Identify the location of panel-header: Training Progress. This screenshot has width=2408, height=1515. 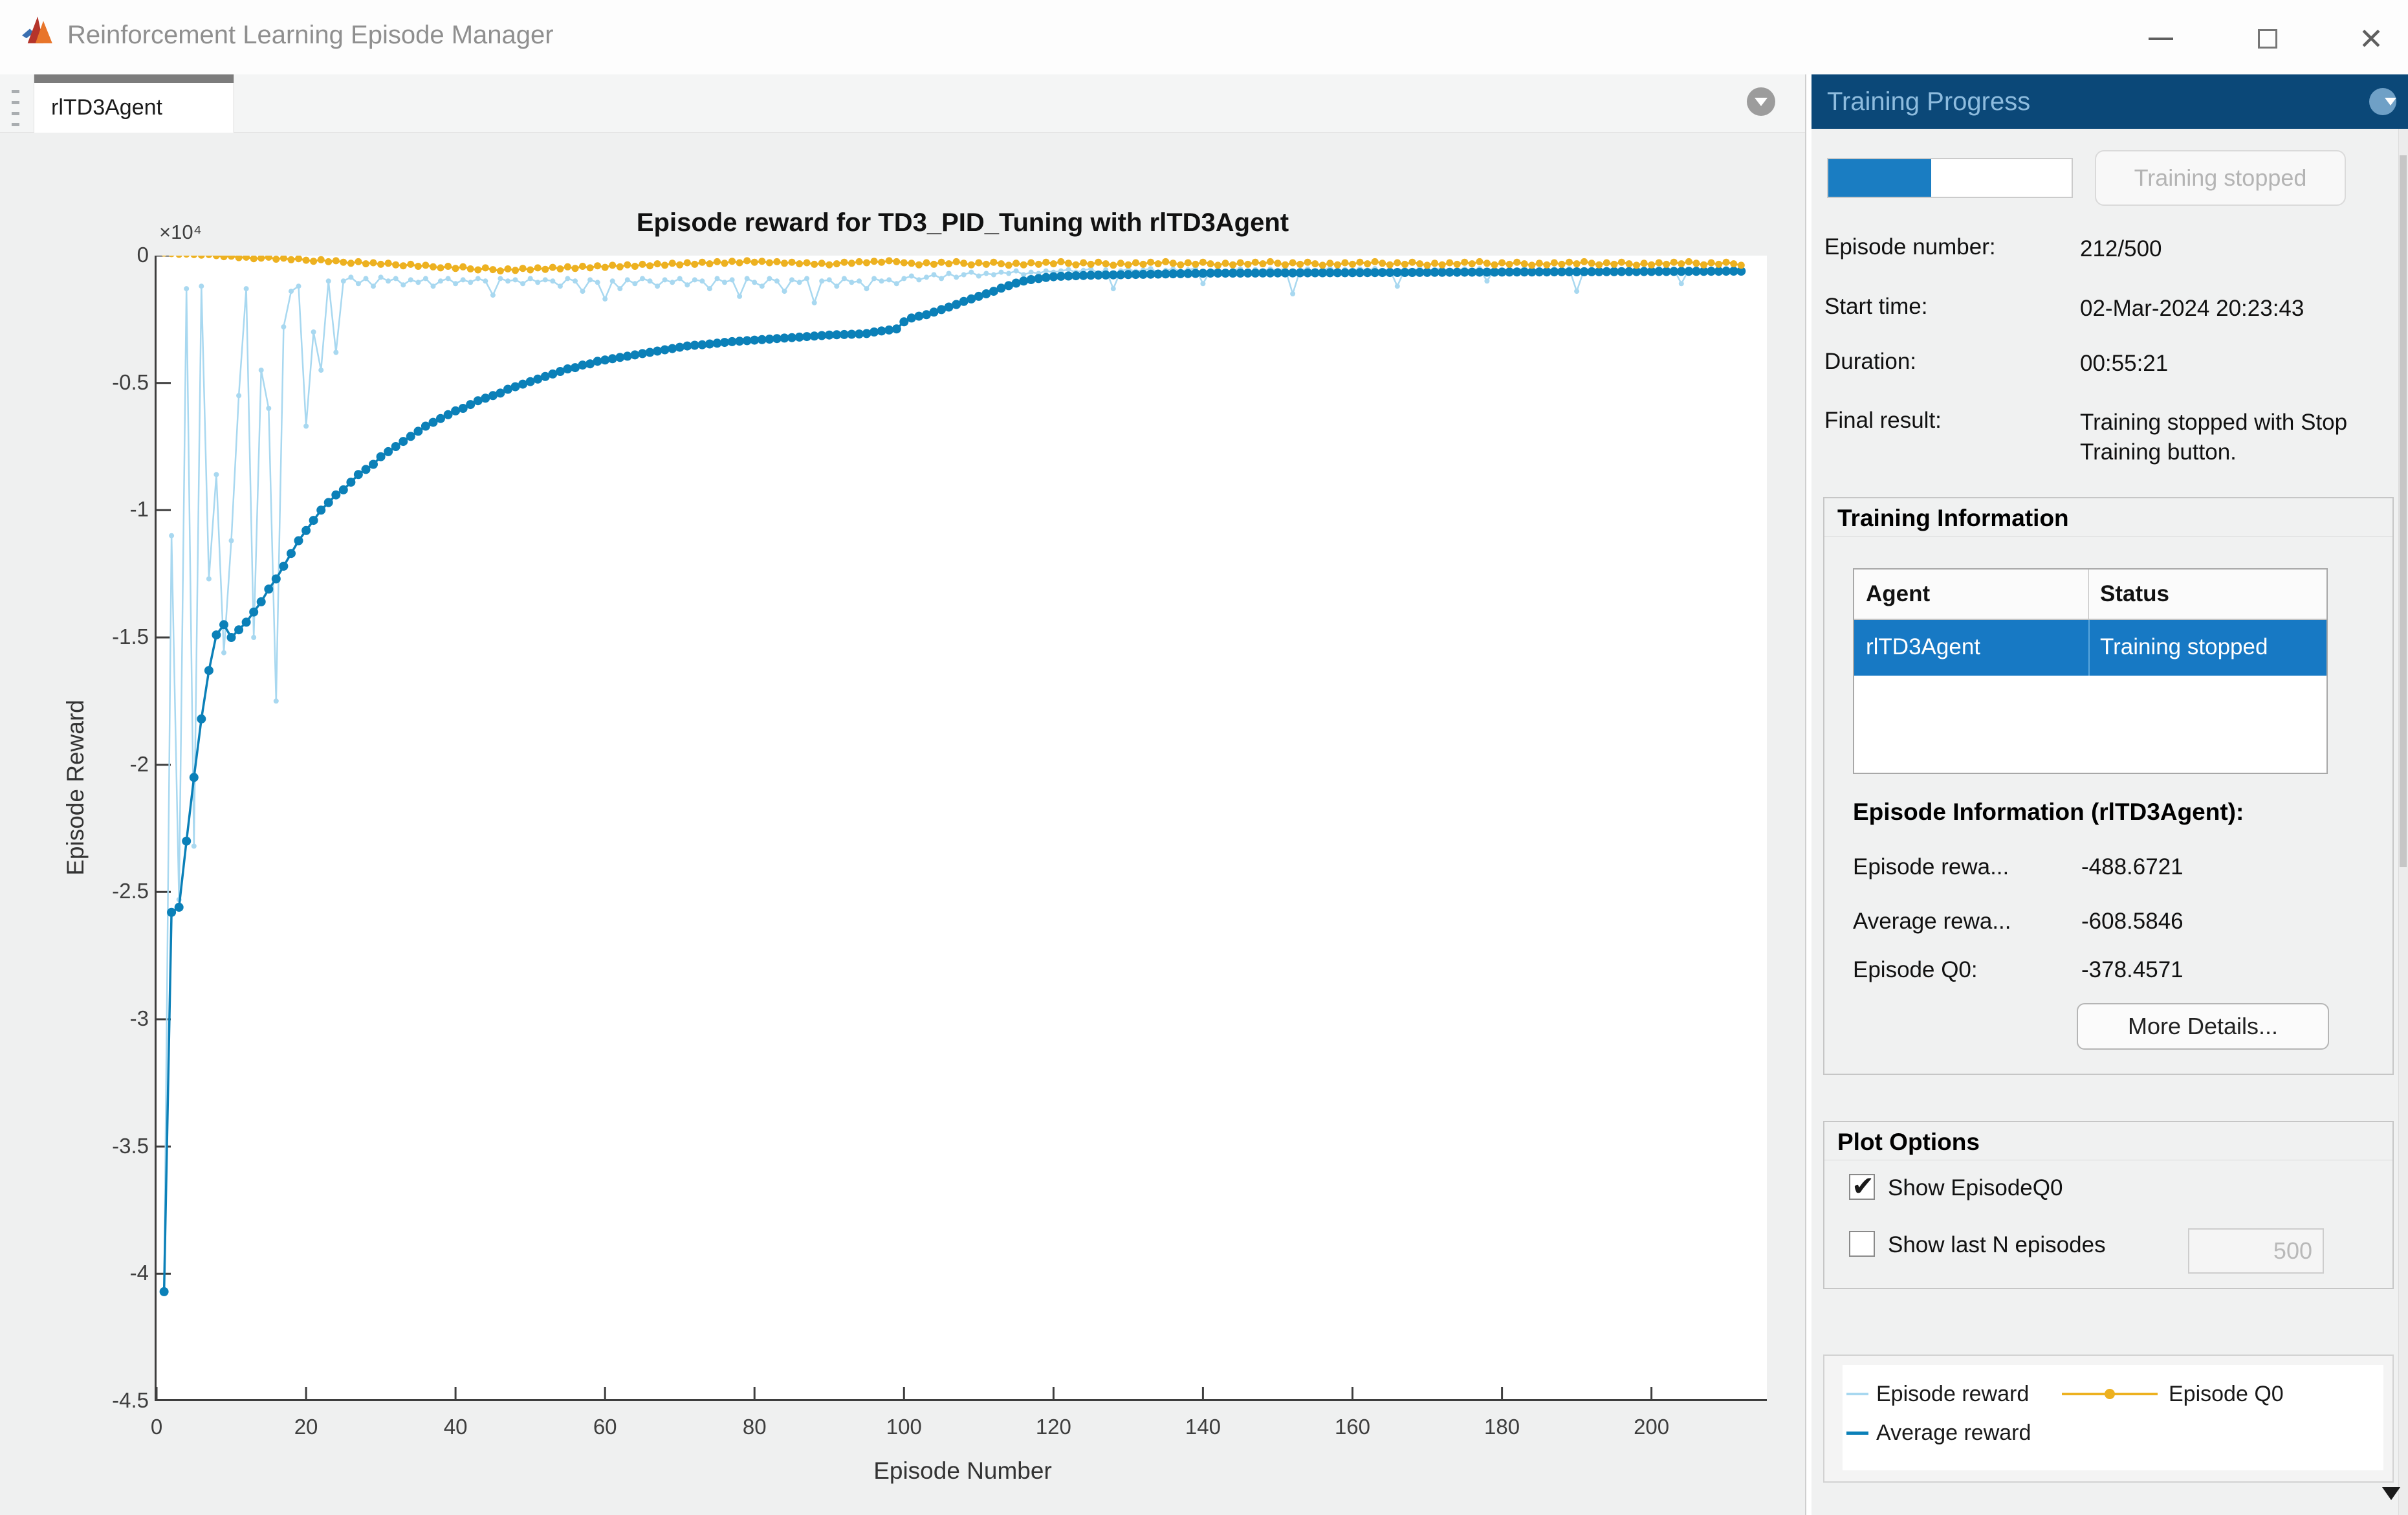
(2109, 101).